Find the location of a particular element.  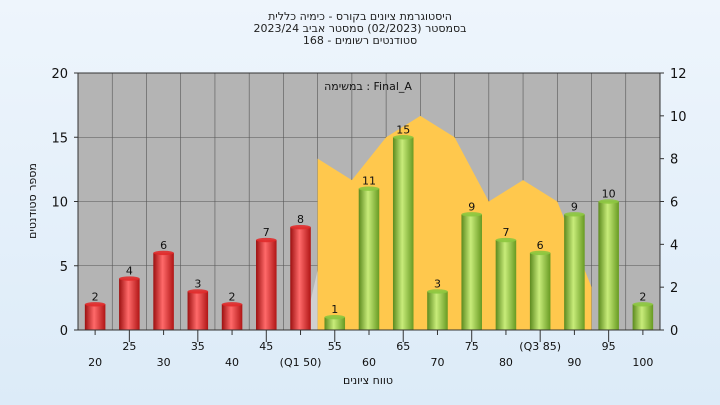

bar-value-label: 1 is located at coordinates (334, 309).